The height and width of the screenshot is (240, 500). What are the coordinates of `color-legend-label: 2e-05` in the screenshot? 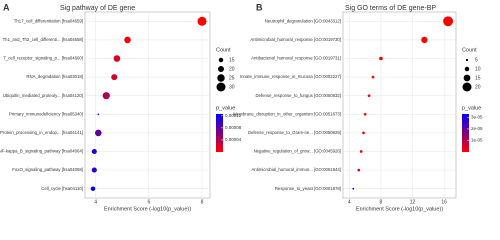 It's located at (477, 128).